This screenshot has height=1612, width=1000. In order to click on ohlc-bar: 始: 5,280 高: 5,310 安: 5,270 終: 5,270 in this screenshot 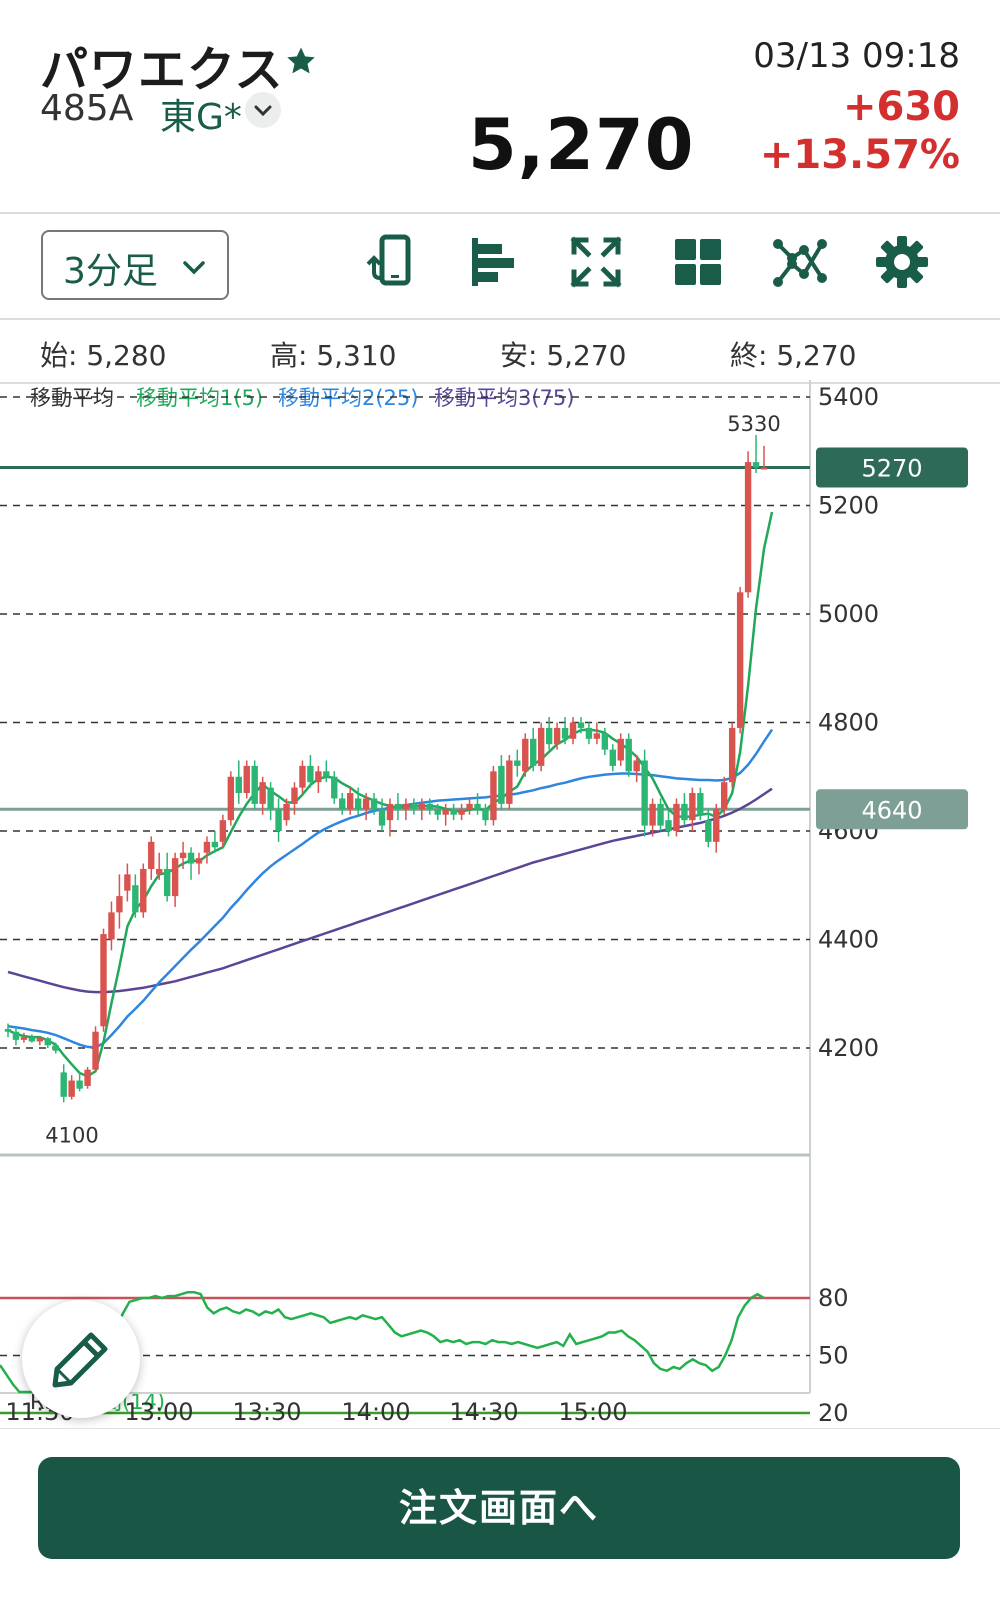, I will do `click(500, 352)`.